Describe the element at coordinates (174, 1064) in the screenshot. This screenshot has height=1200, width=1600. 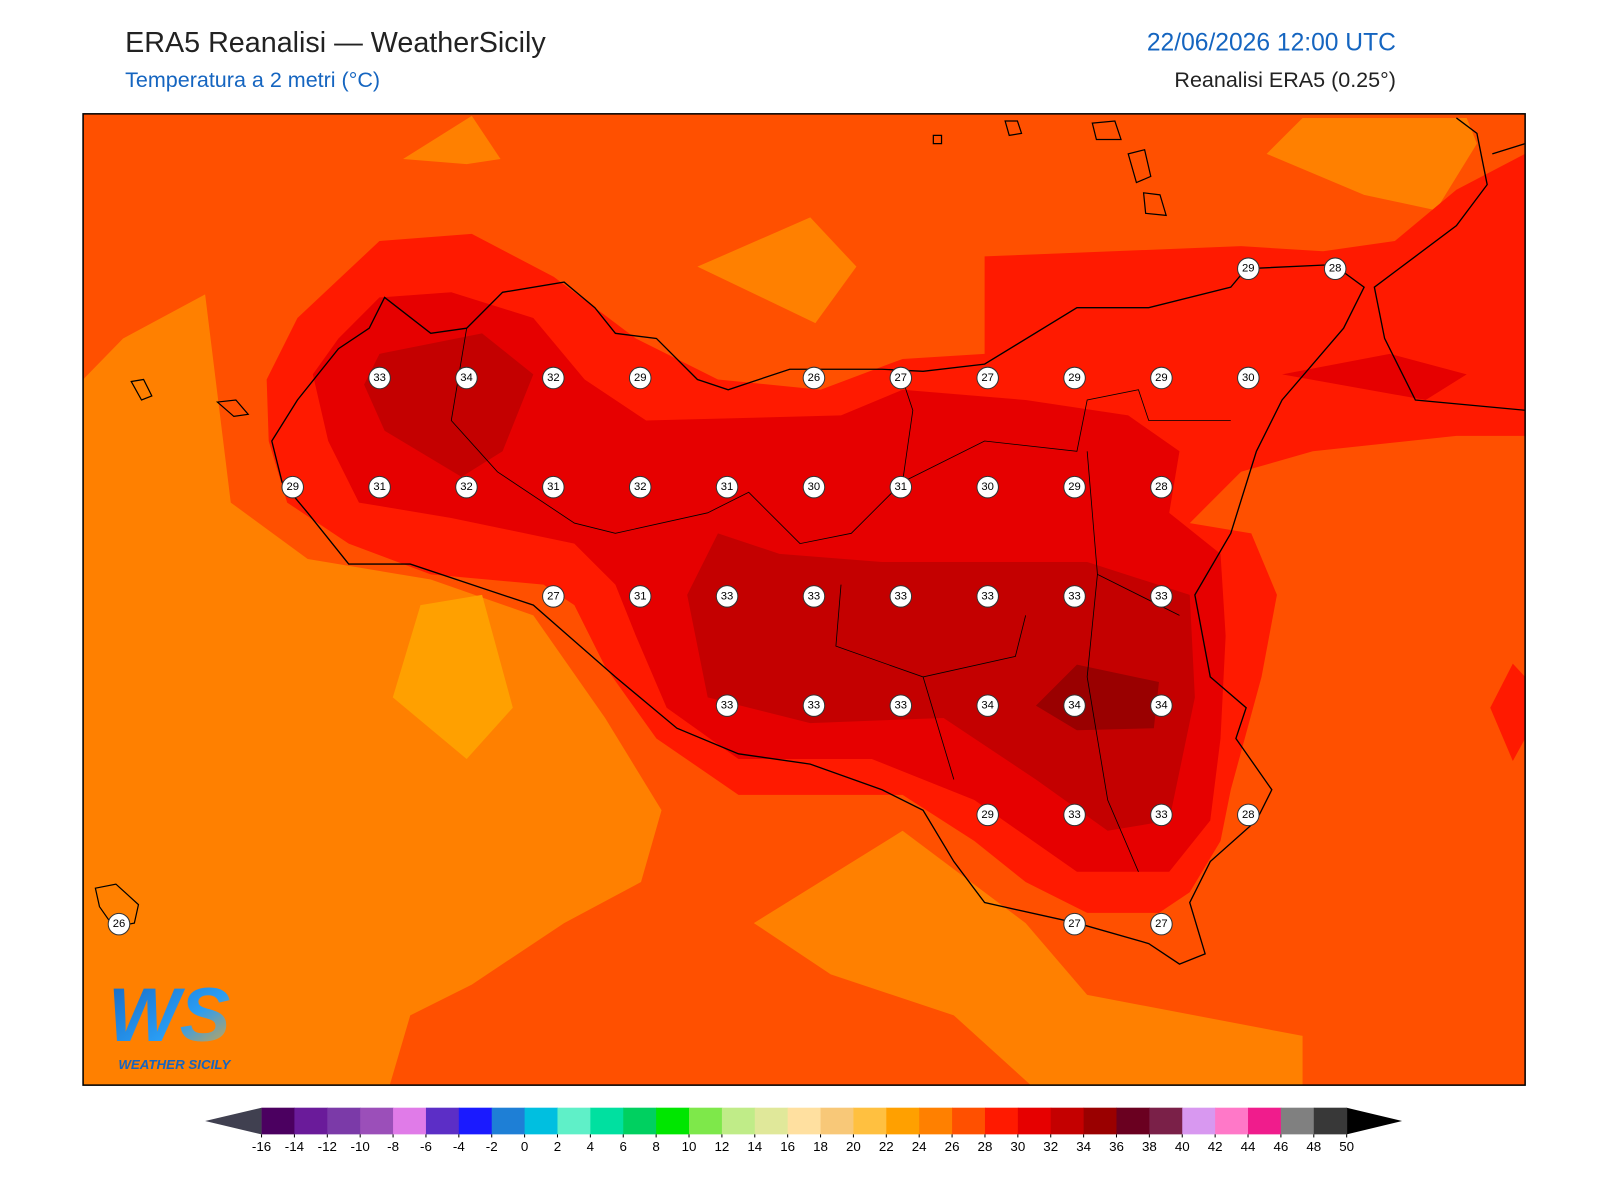
I see `logo-text: WEATHER SICILY` at that location.